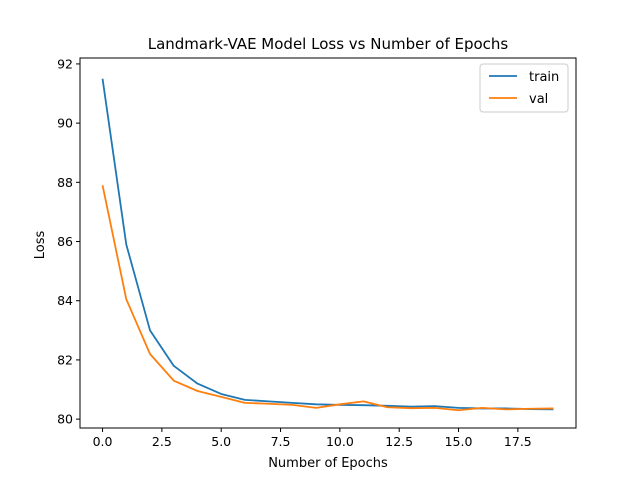  Describe the element at coordinates (65, 241) in the screenshot. I see `y-tick-label: 86` at that location.